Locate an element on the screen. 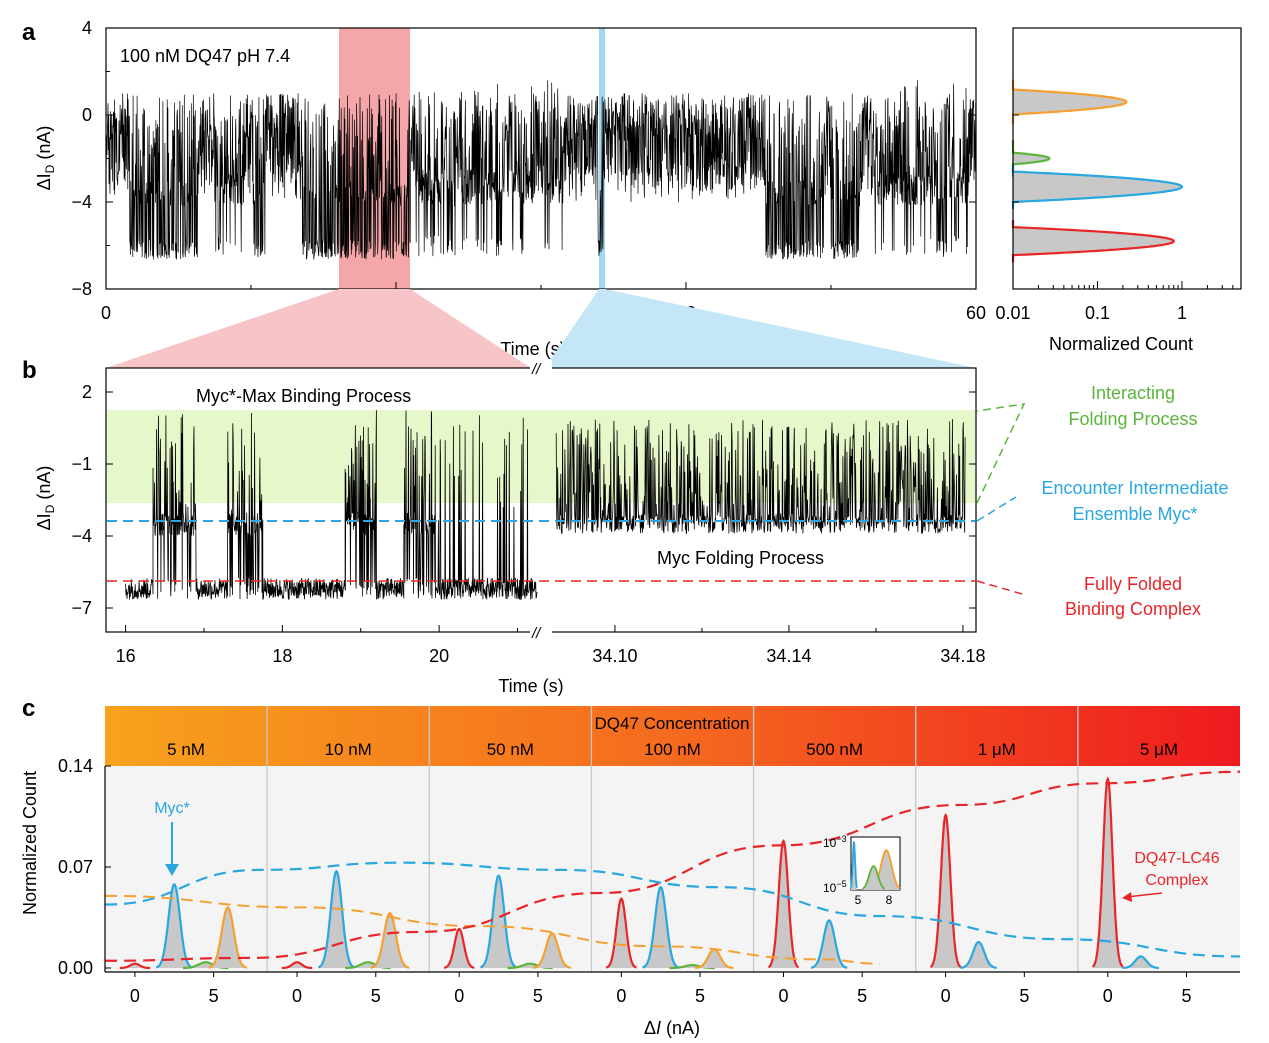 This screenshot has height=1043, width=1269. ytick-a-label: 0 is located at coordinates (87, 115).